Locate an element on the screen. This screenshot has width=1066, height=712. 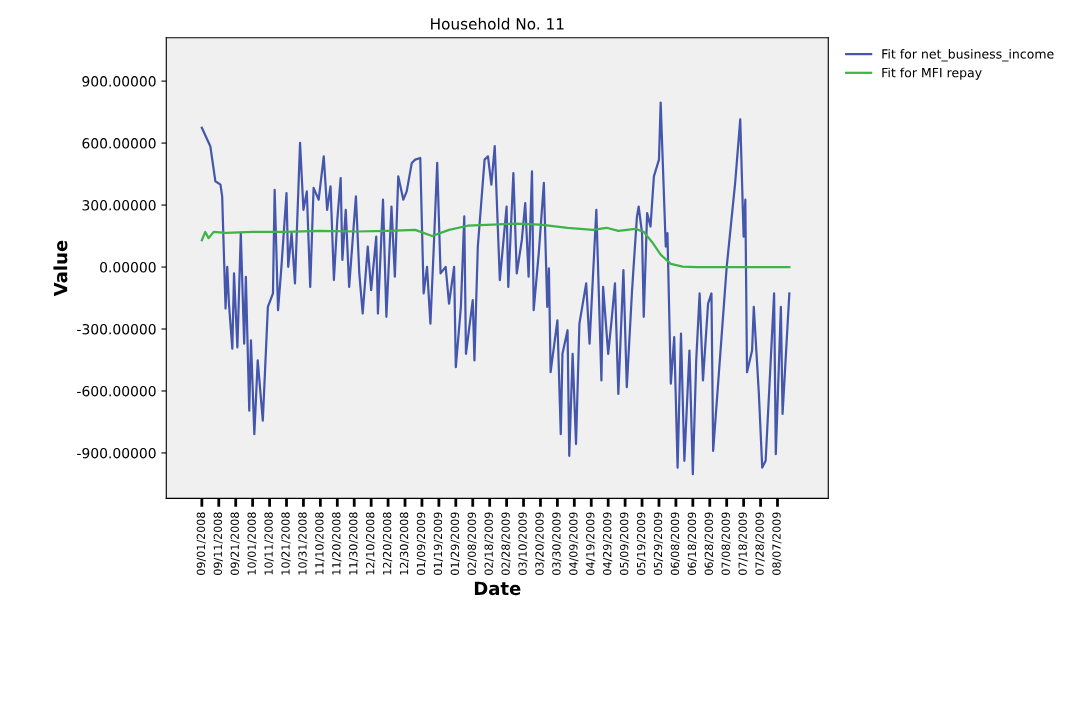
x-tick-label: 10/21/2008 is located at coordinates (286, 543).